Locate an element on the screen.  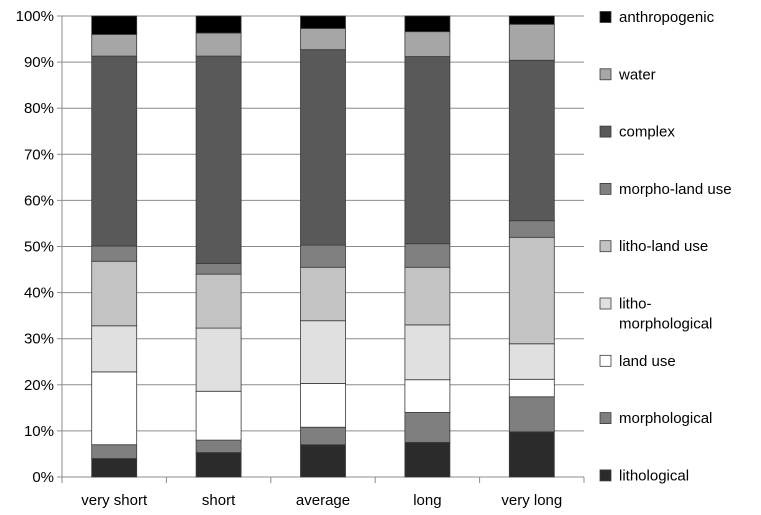
legend-label: lithological is located at coordinates (654, 475).